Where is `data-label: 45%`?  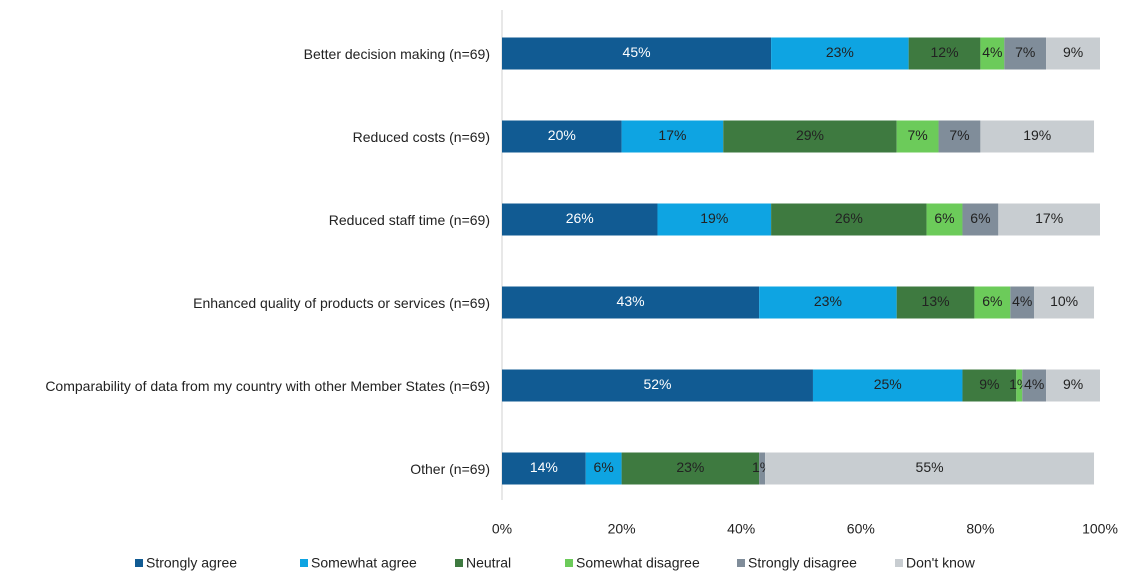 data-label: 45% is located at coordinates (637, 52).